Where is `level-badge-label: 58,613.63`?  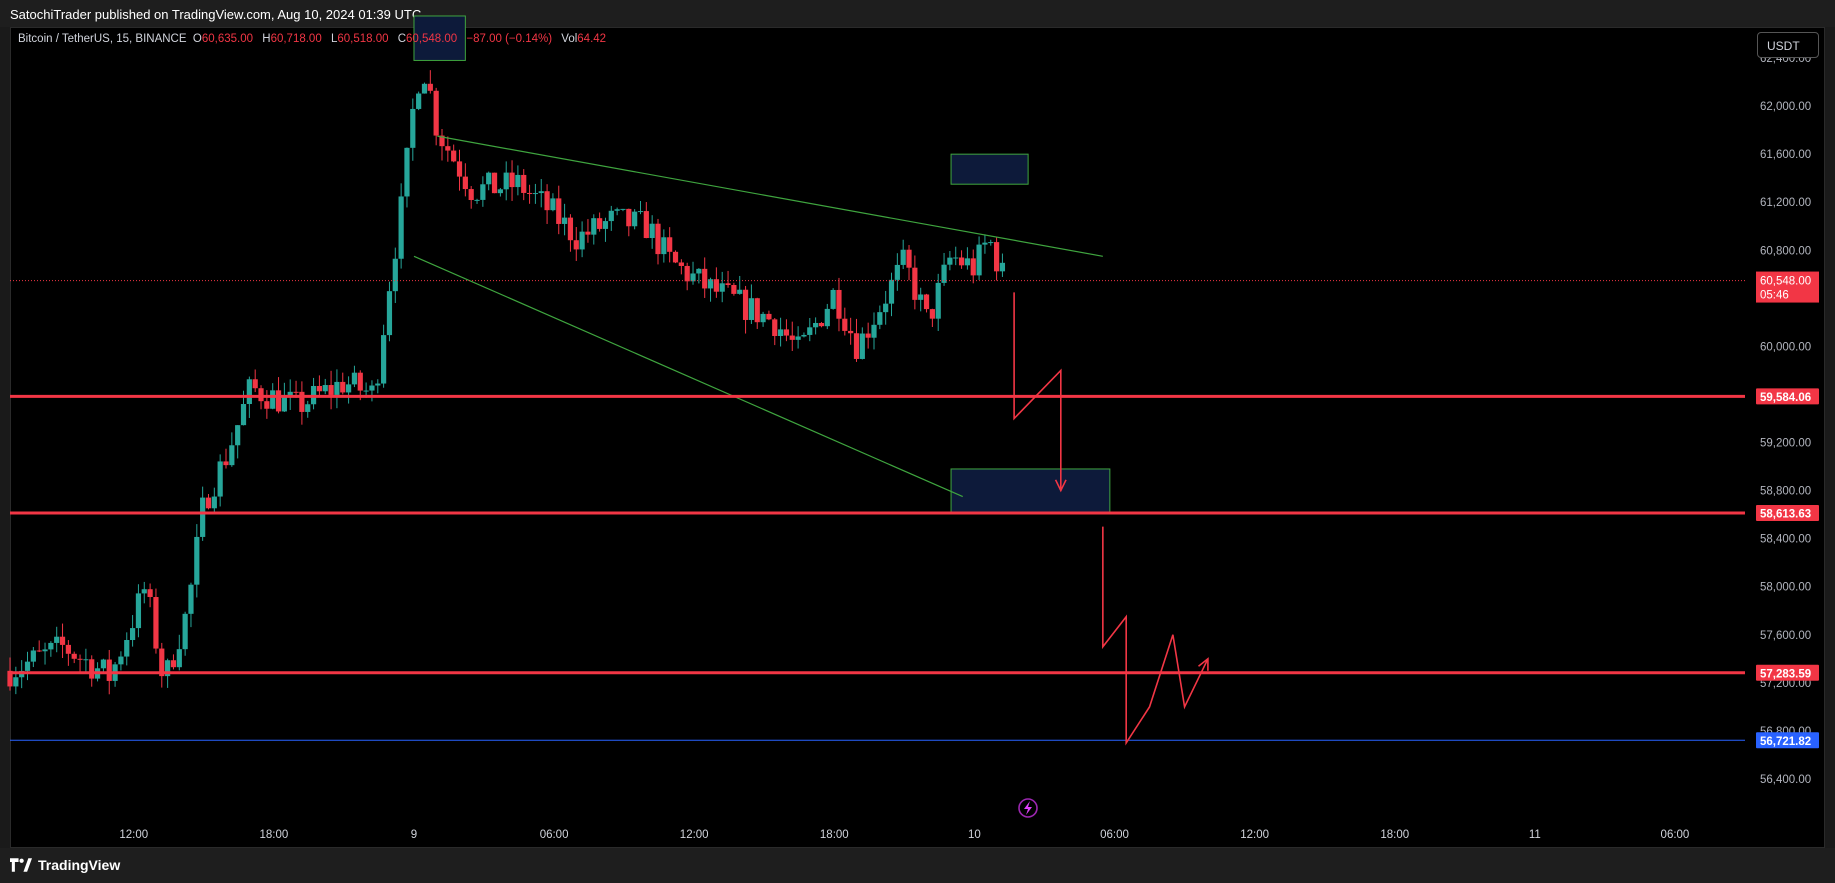 level-badge-label: 58,613.63 is located at coordinates (1785, 514).